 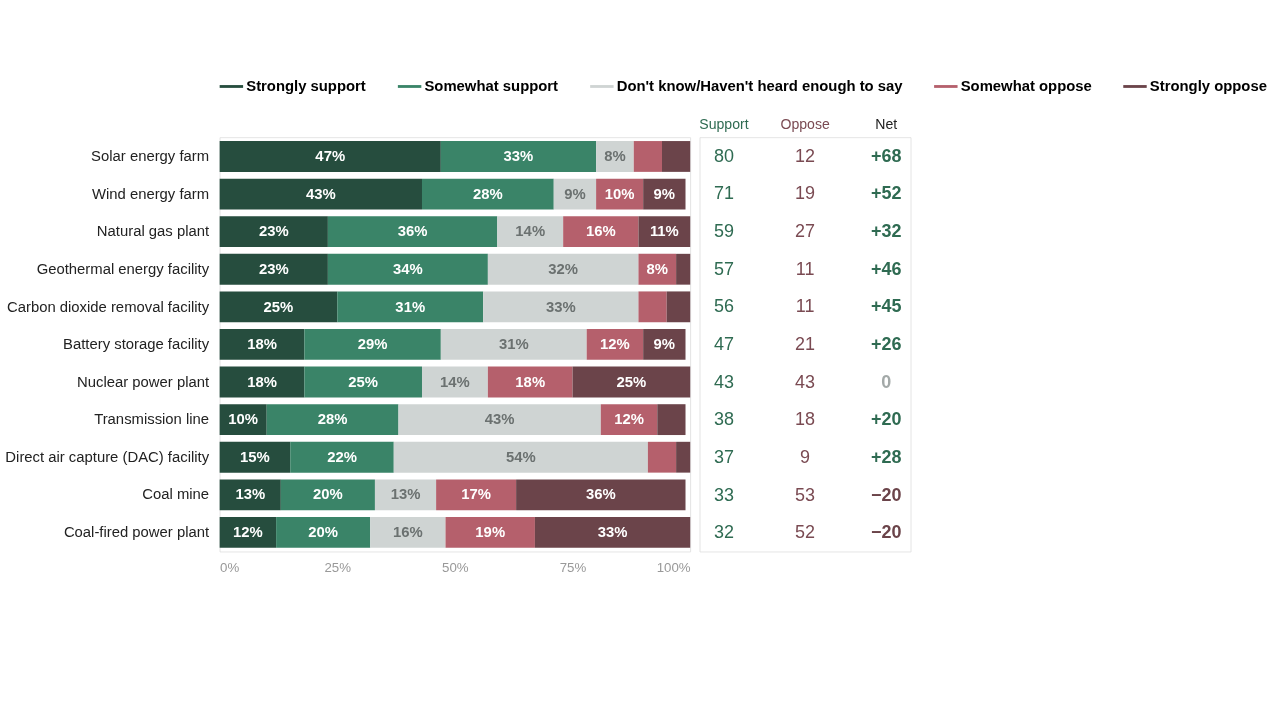 I want to click on data-label: 34%, so click(x=408, y=268).